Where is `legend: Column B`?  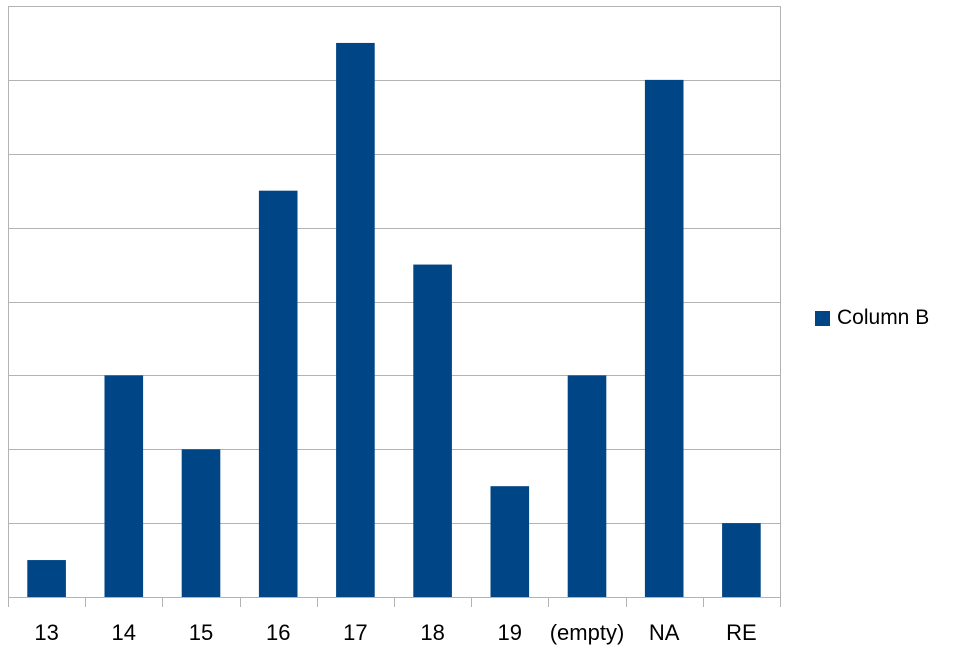
legend: Column B is located at coordinates (872, 318).